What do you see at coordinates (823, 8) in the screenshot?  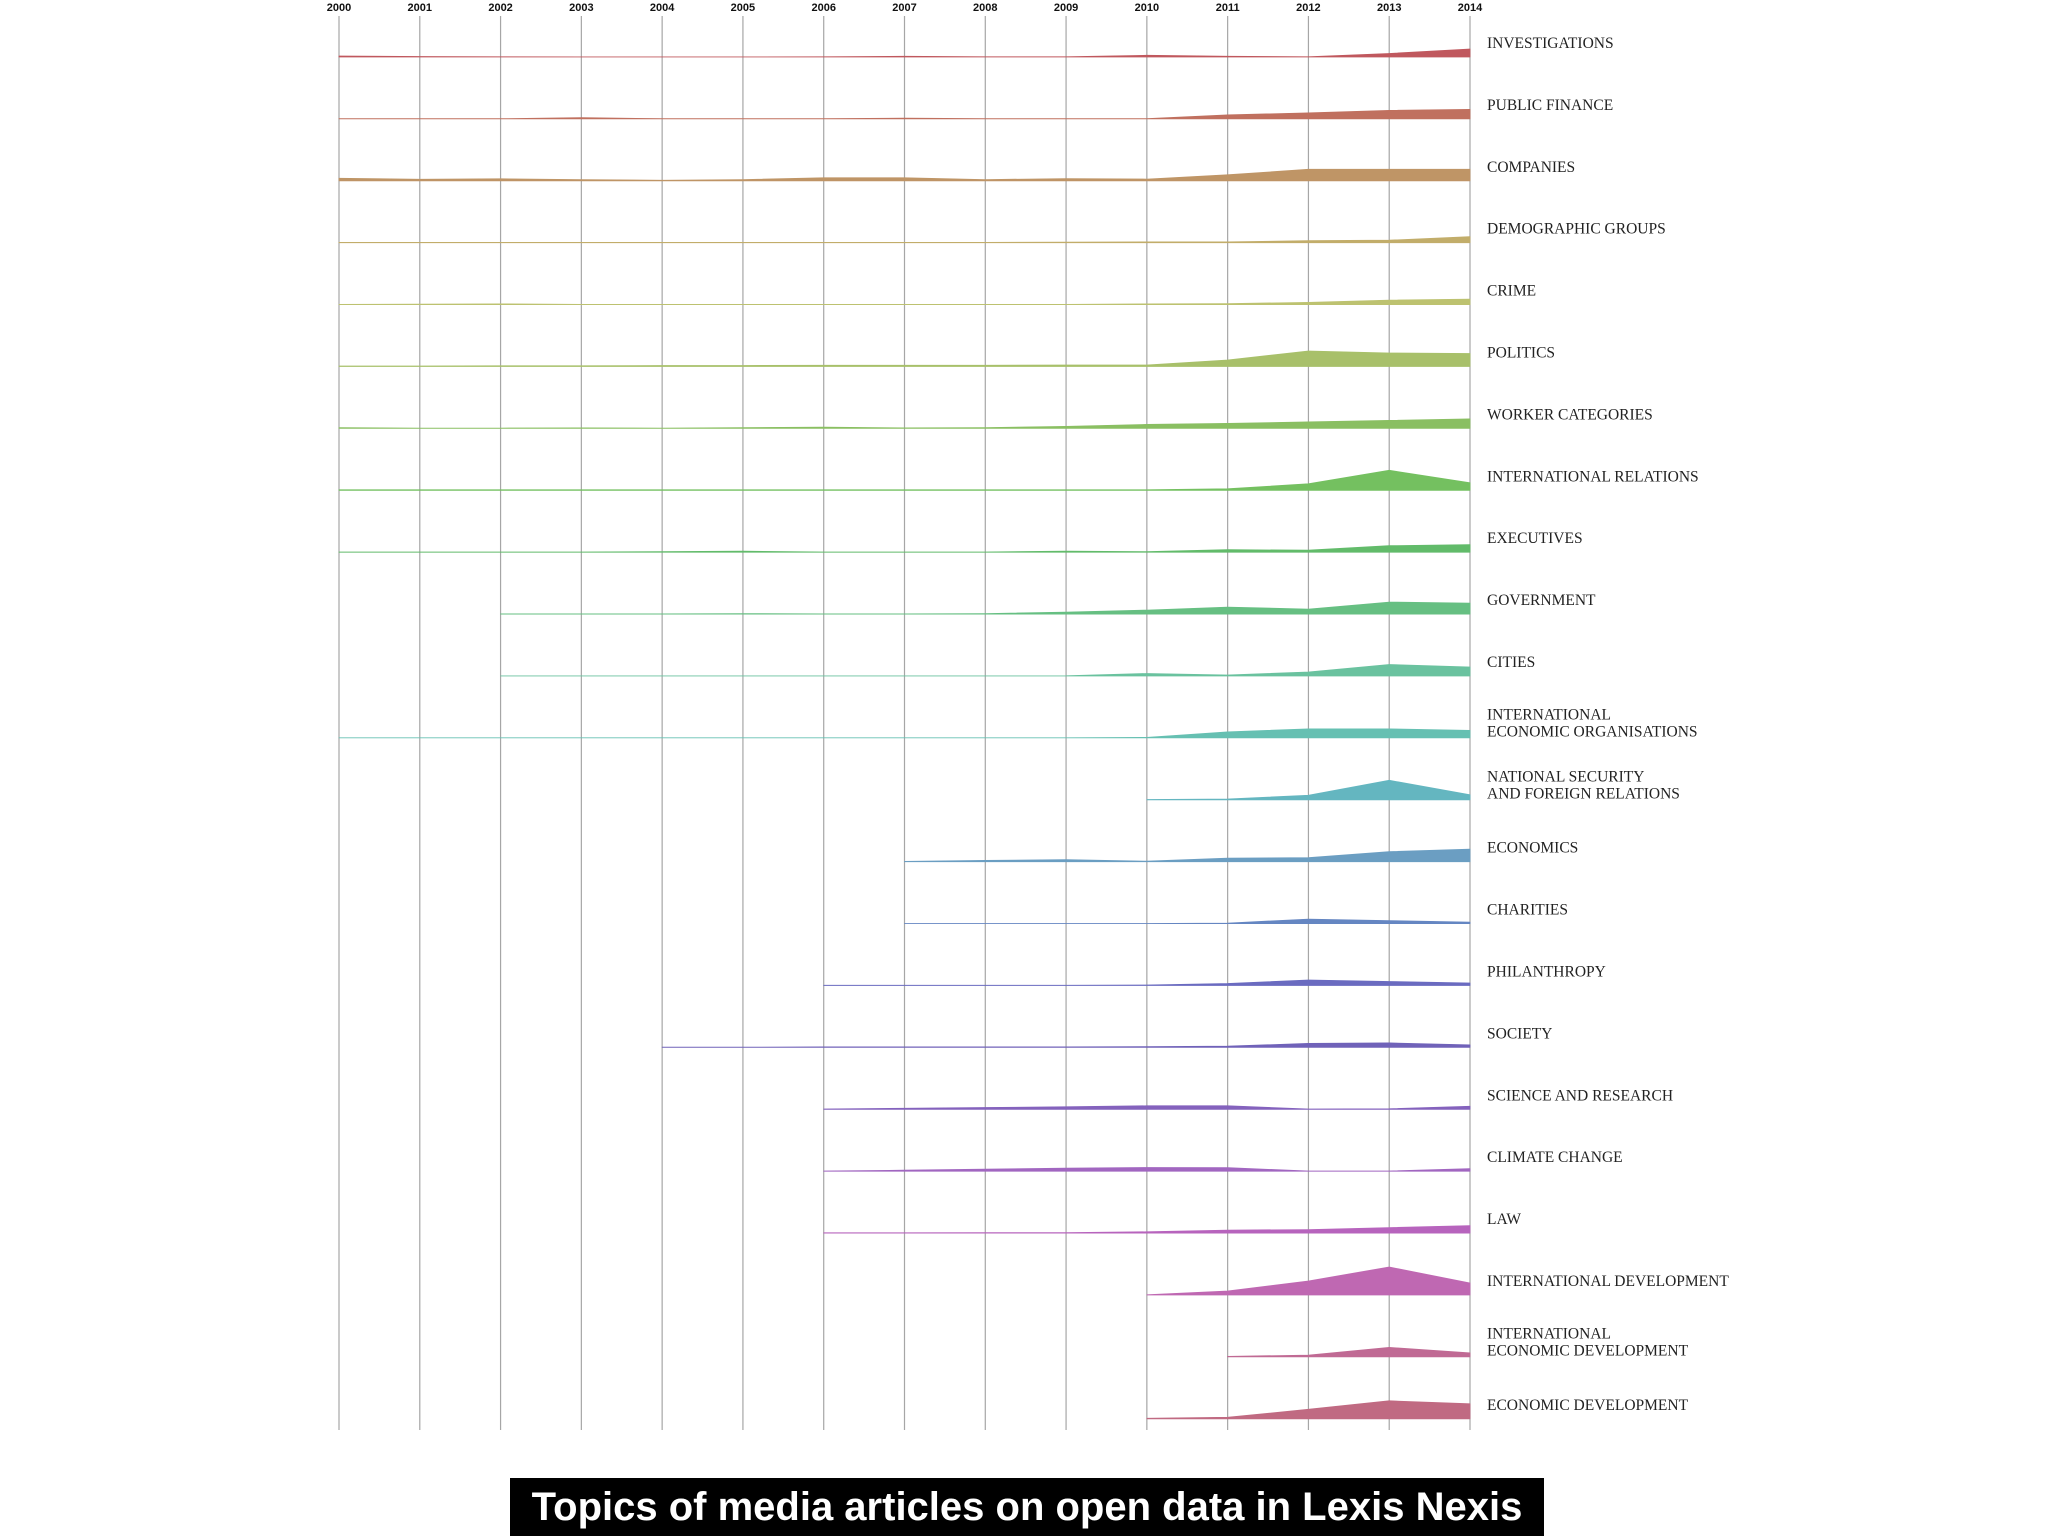 I see `year-label-2006: 2006` at bounding box center [823, 8].